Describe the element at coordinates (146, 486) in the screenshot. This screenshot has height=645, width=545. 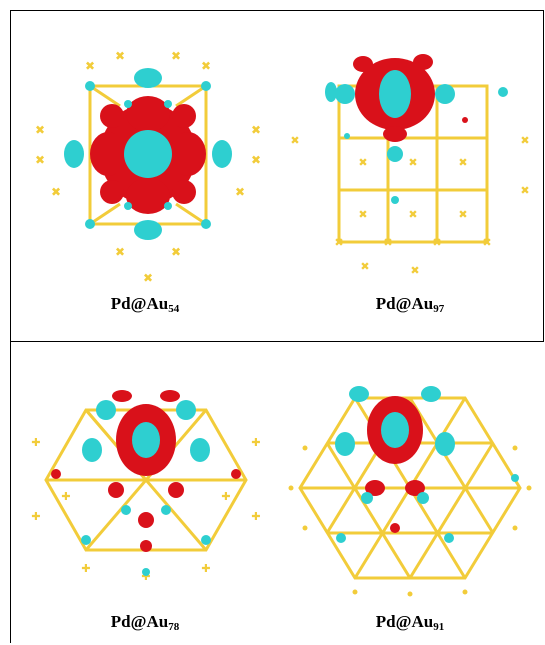
I see `orbital-image-pd-au78: ✚ ✚ ✚ ✚ ✚ ✚ ✚ ✚ ✚` at that location.